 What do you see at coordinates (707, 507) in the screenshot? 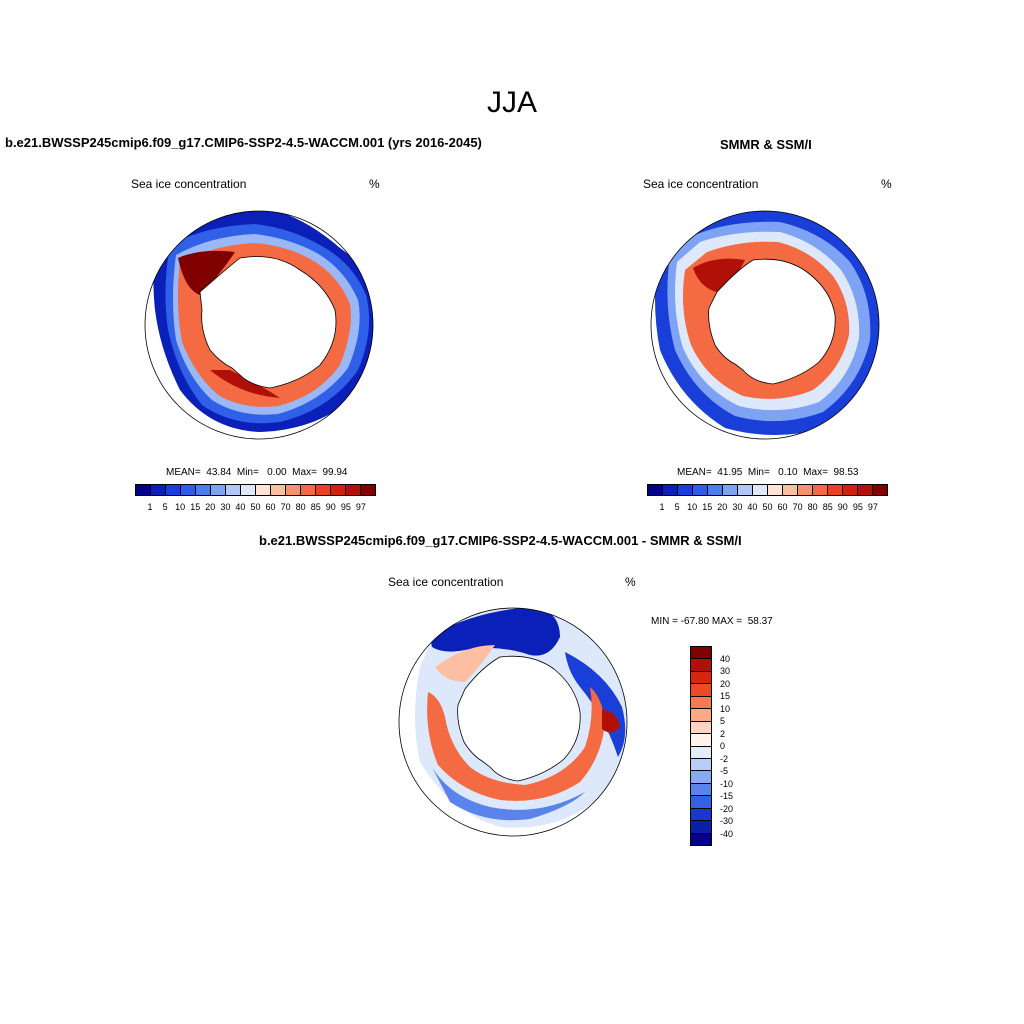
I see `obs-colorbar-tick-label: 15` at bounding box center [707, 507].